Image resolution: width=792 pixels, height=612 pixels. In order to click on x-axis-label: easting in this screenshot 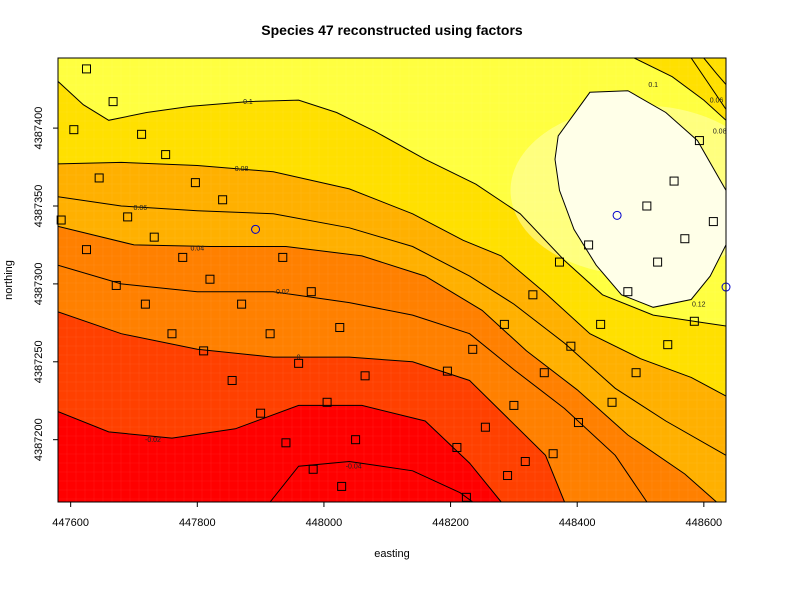, I will do `click(391, 554)`.